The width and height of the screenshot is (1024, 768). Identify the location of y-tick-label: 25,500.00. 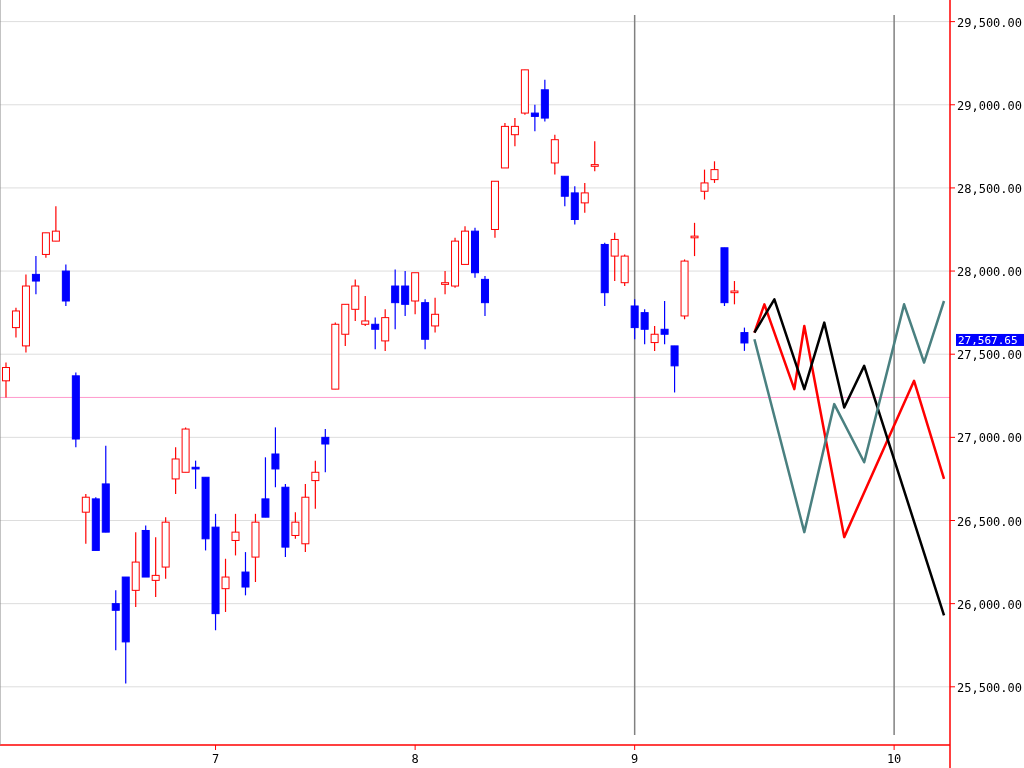
(990, 687).